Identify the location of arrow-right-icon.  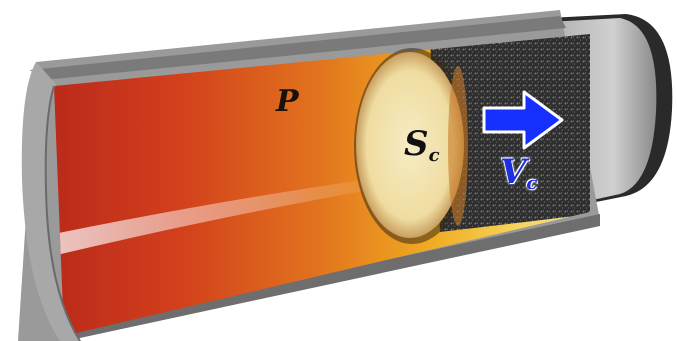
(523, 120).